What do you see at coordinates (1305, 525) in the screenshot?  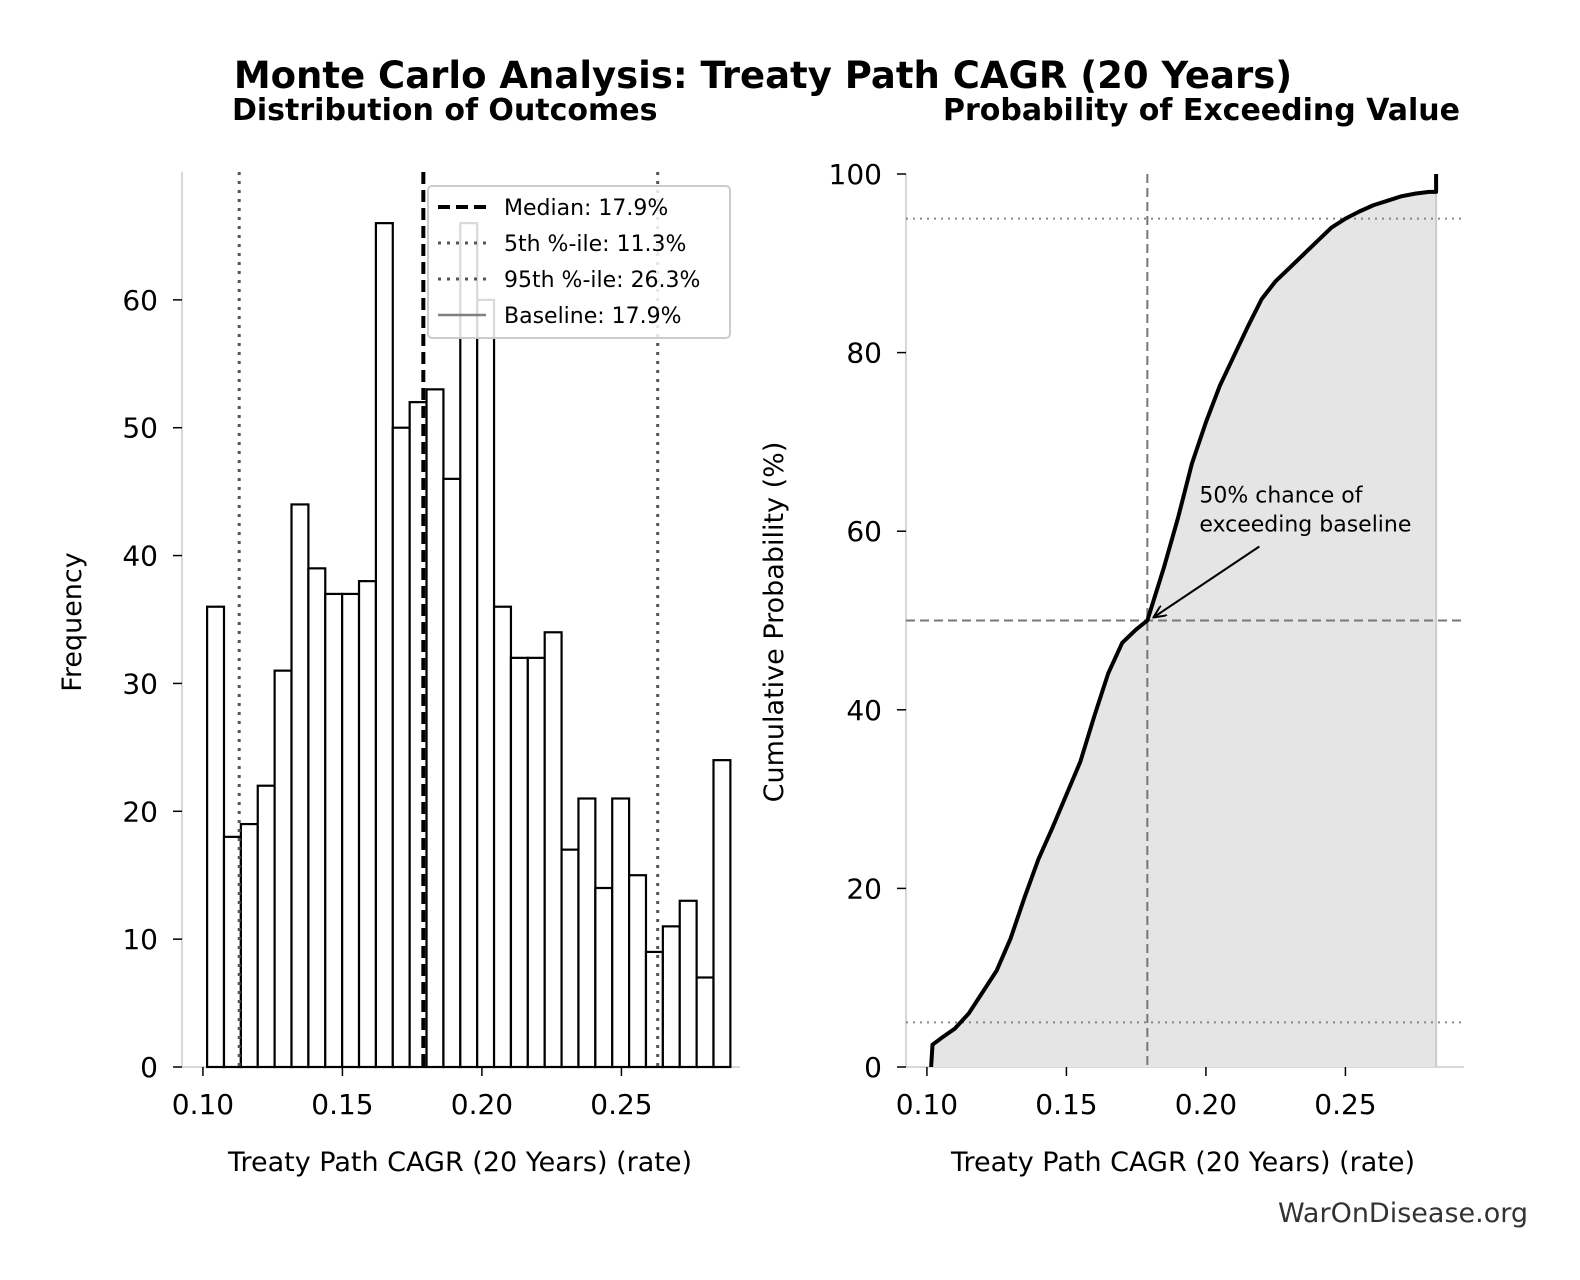 I see `annotation-text: exceeding baseline` at bounding box center [1305, 525].